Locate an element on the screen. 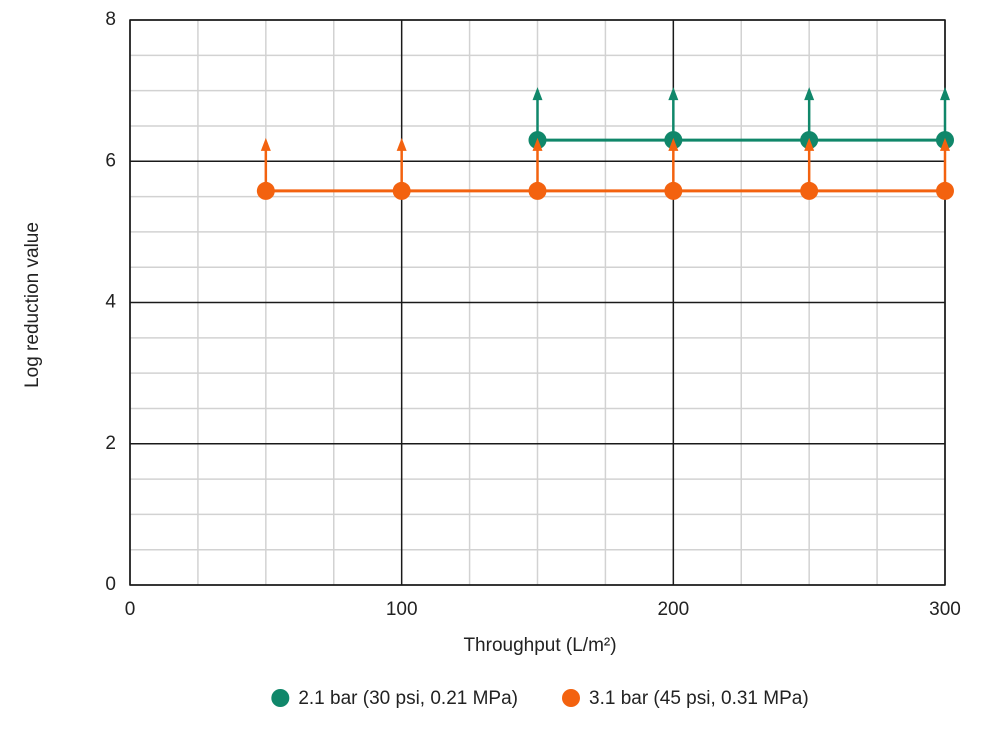 Image resolution: width=1000 pixels, height=729 pixels. y-axis-title: Log reduction value is located at coordinates (32, 305).